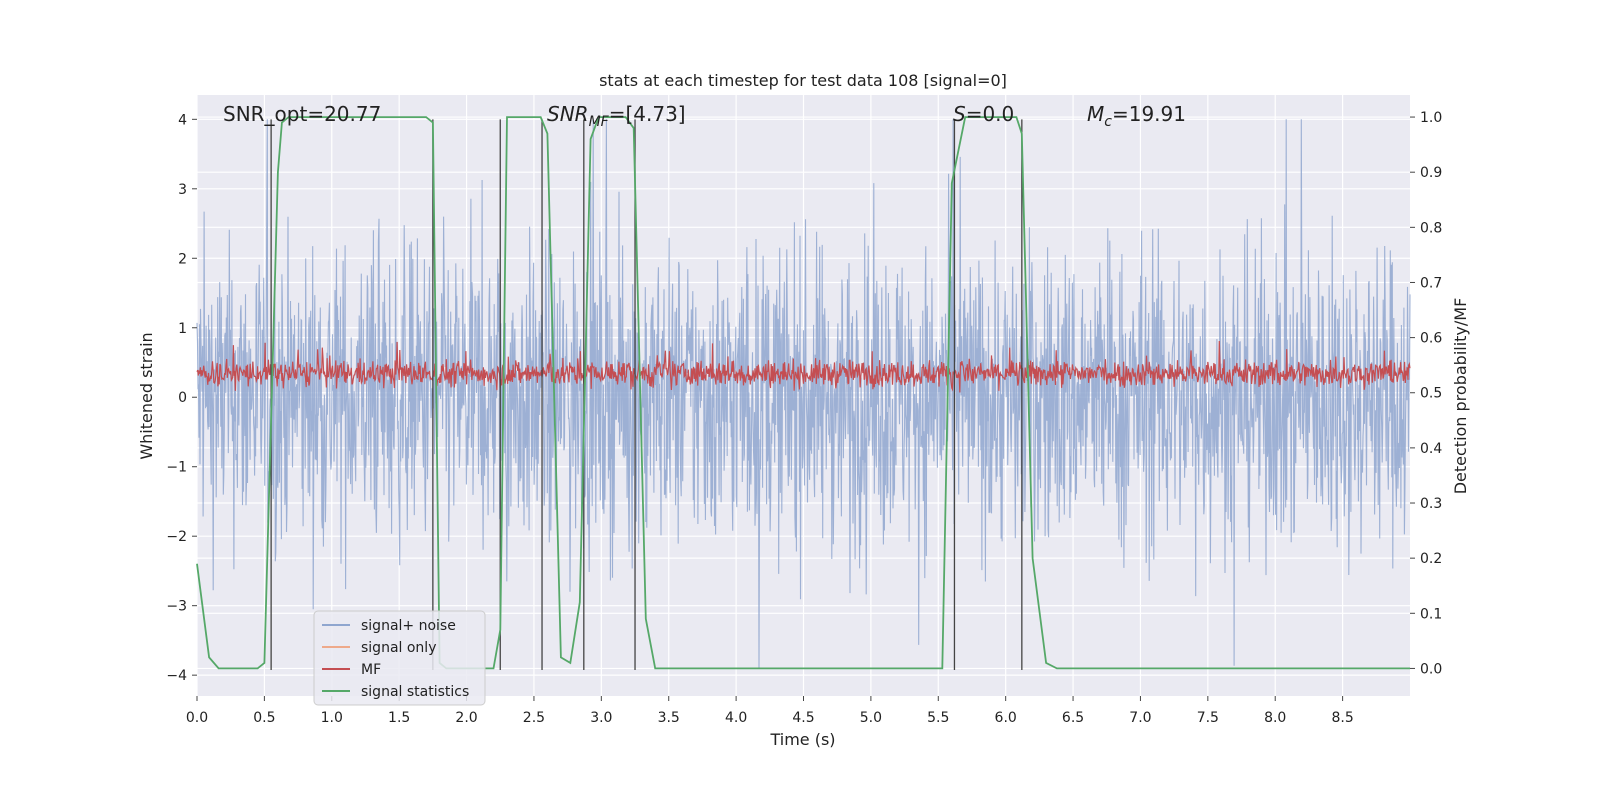 Image resolution: width=1600 pixels, height=800 pixels. I want to click on x-tick-label: 8.5, so click(1342, 718).